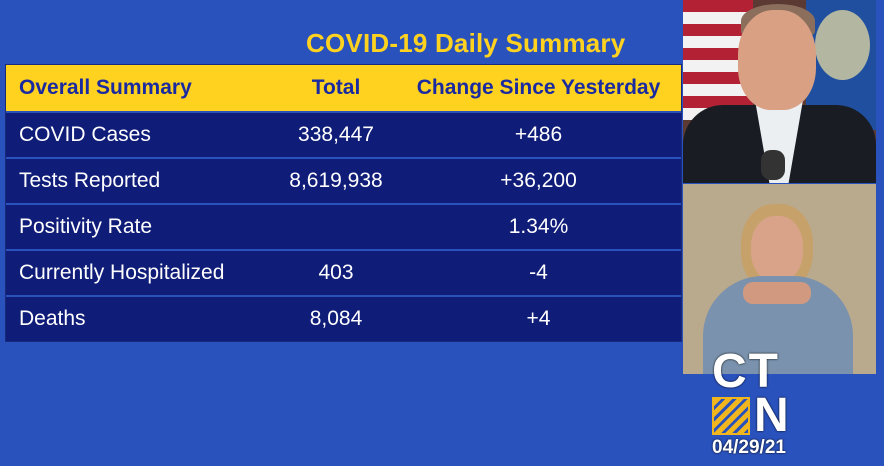 The width and height of the screenshot is (884, 466). I want to click on logo-n: N, so click(771, 415).